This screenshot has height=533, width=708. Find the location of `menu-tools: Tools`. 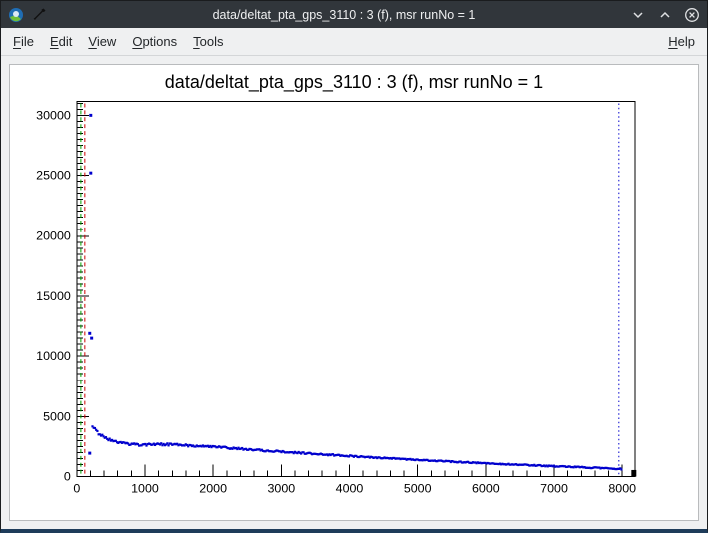

menu-tools: Tools is located at coordinates (208, 41).